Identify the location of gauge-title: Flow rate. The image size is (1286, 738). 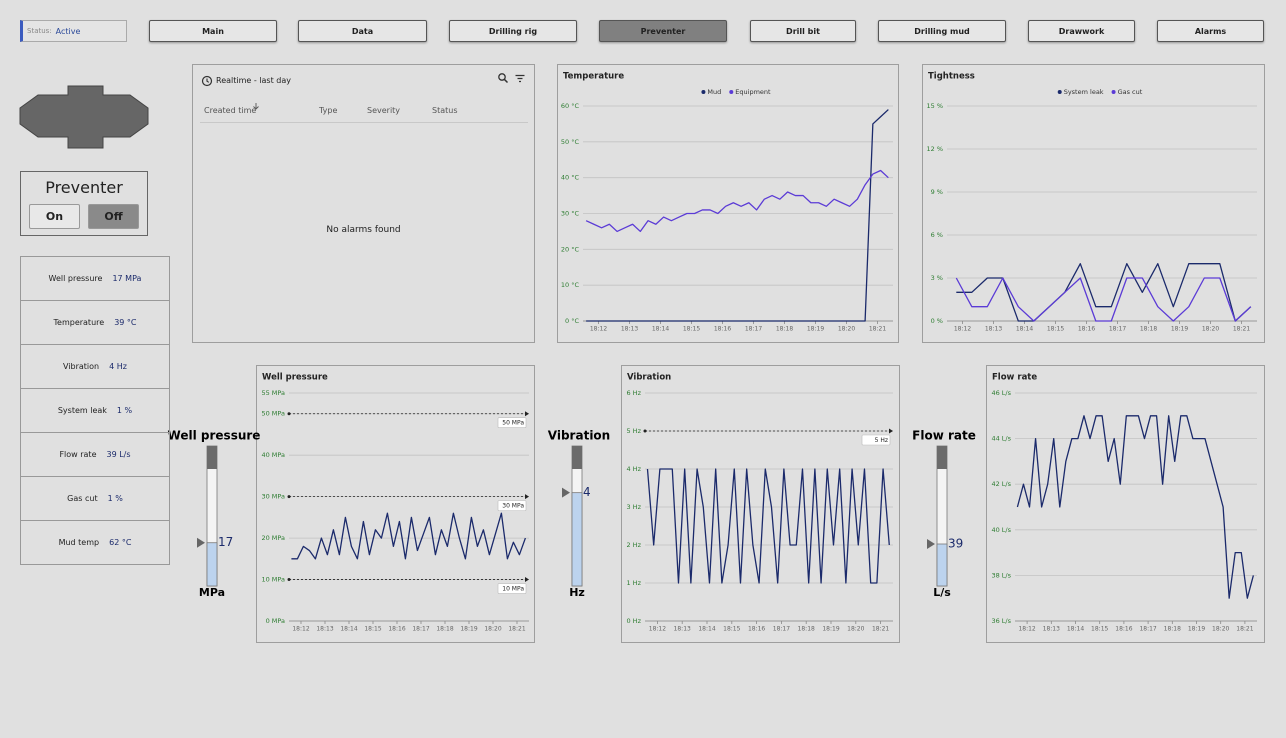
(944, 436).